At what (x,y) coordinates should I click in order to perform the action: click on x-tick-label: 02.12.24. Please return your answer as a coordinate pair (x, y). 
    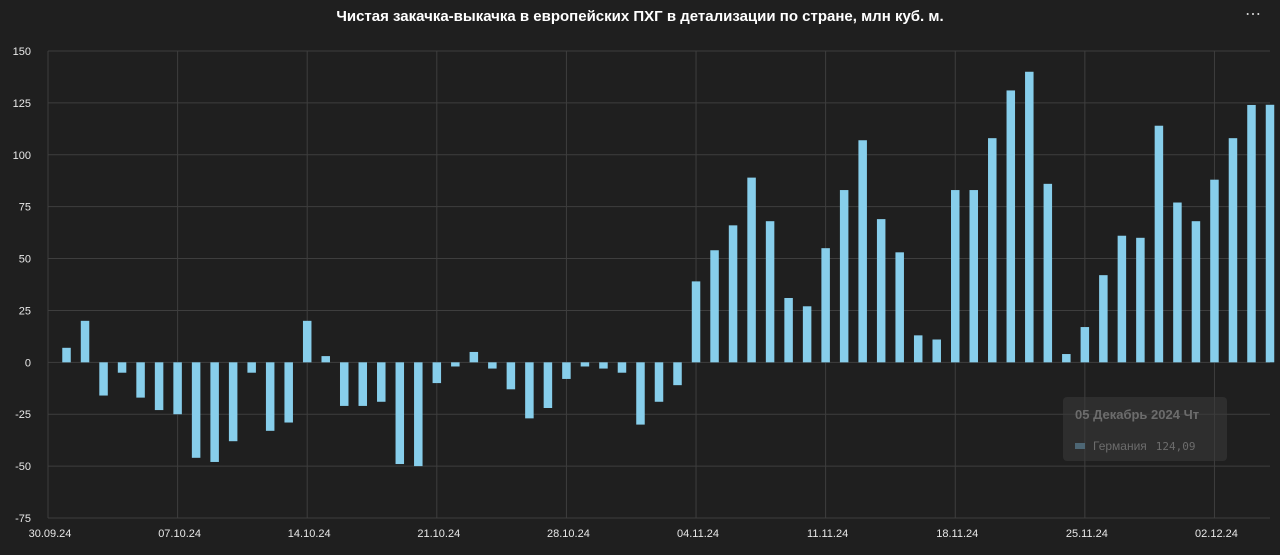
    Looking at the image, I should click on (1216, 534).